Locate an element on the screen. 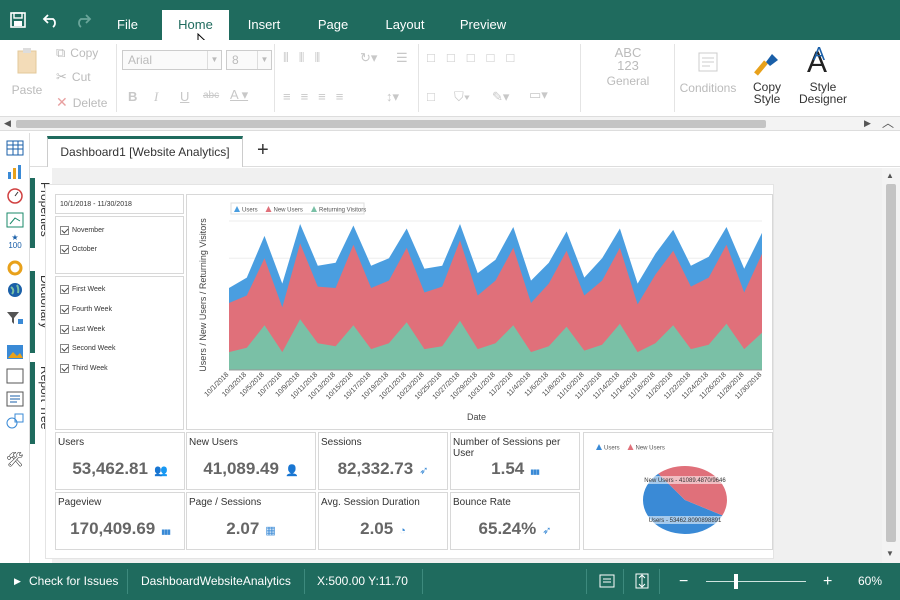 This screenshot has height=600, width=900. pivot-icon is located at coordinates (15, 220).